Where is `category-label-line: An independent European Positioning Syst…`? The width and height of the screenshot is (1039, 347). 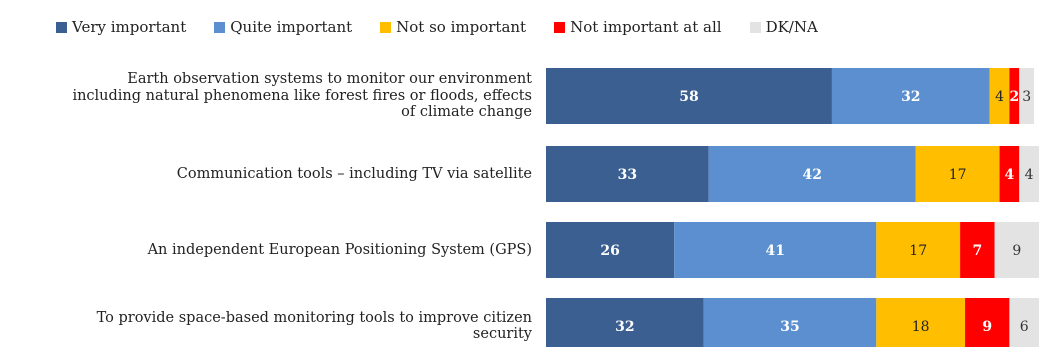
category-label-line: An independent European Positioning Syst… is located at coordinates (339, 249).